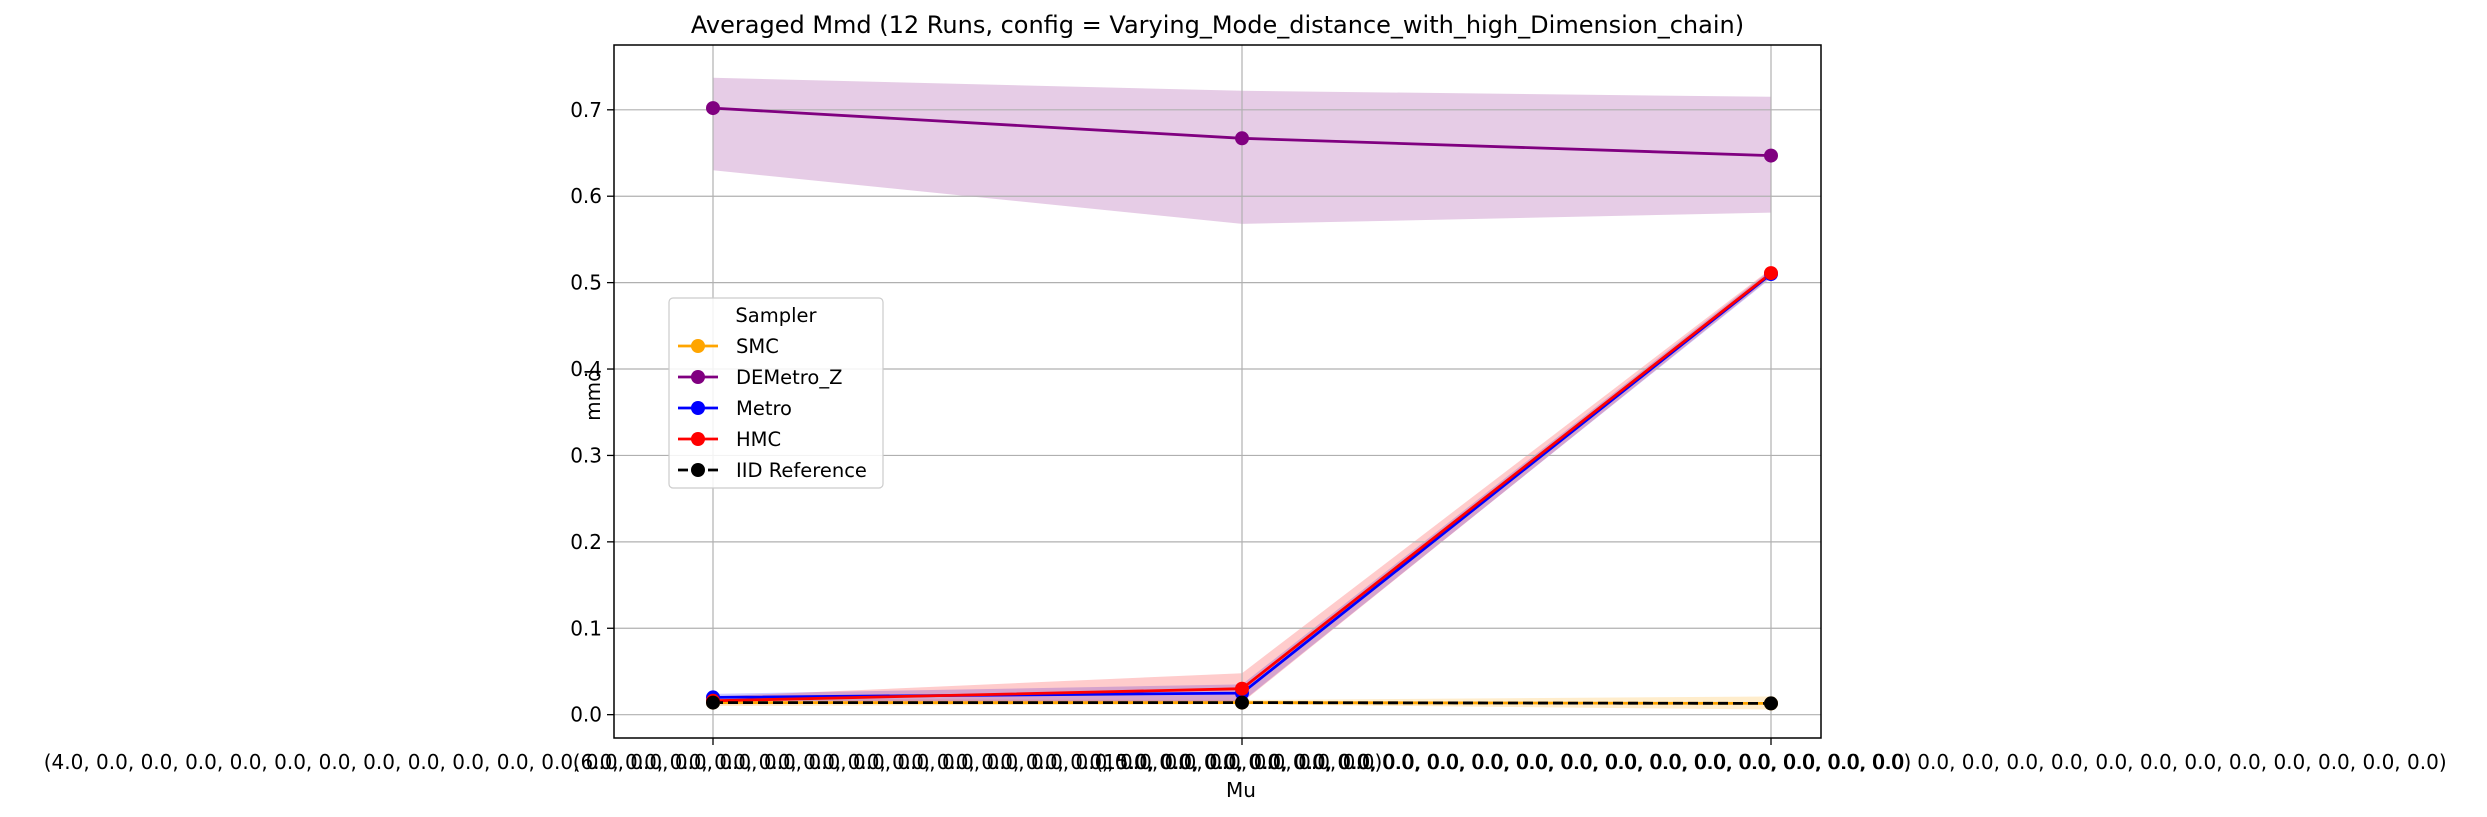  Describe the element at coordinates (776, 315) in the screenshot. I see `legend-title: Sampler` at that location.